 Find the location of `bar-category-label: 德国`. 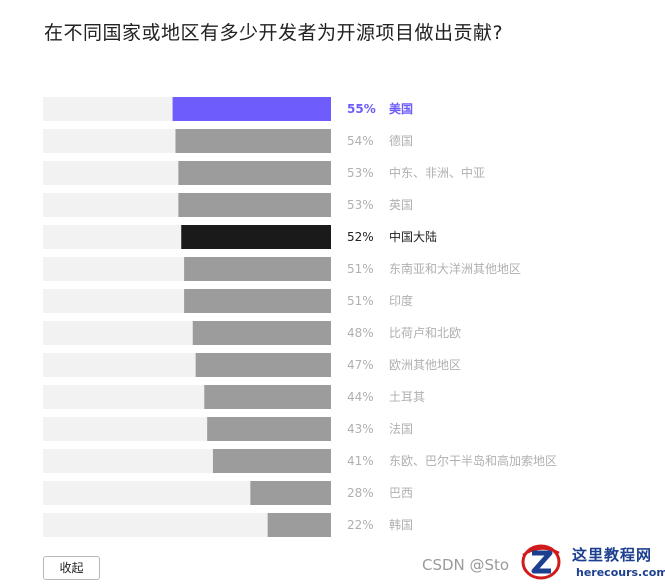

bar-category-label: 德国 is located at coordinates (401, 140).